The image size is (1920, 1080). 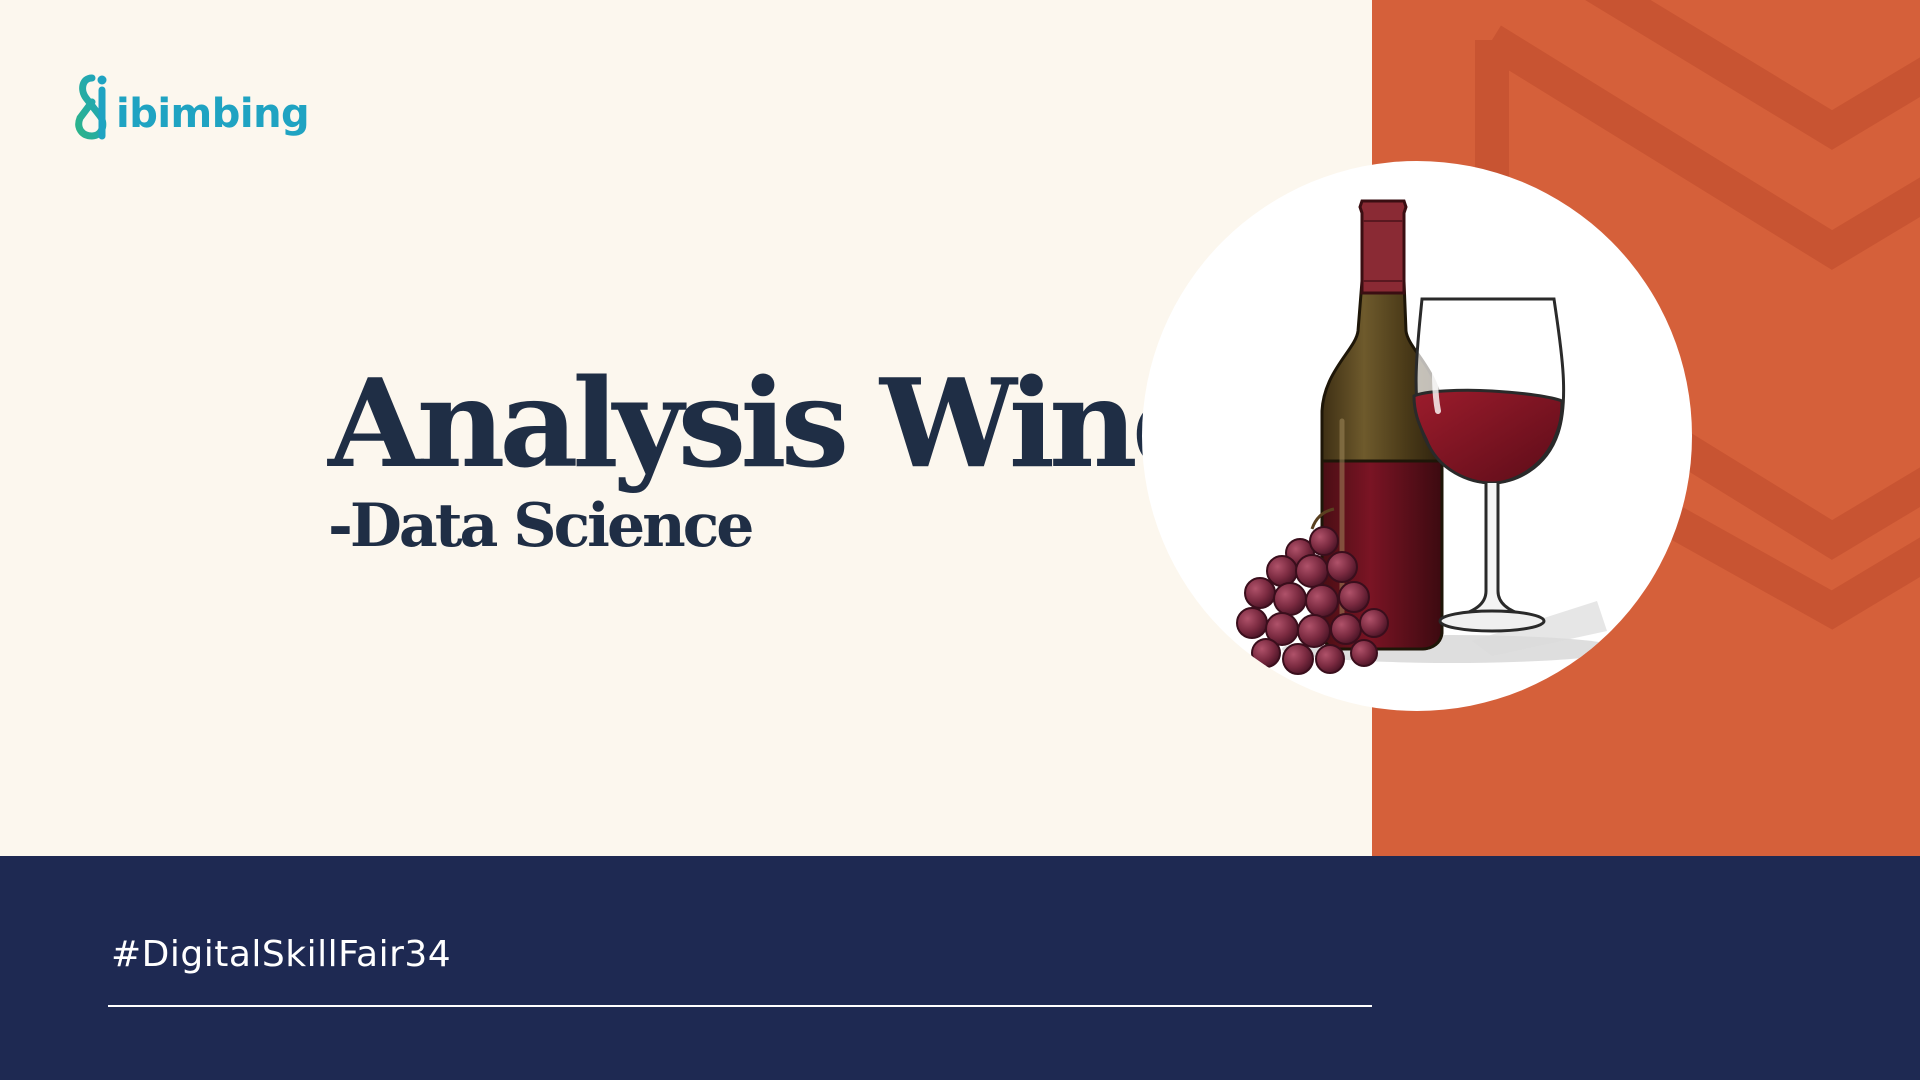 I want to click on illustration-circle, so click(x=1417, y=436).